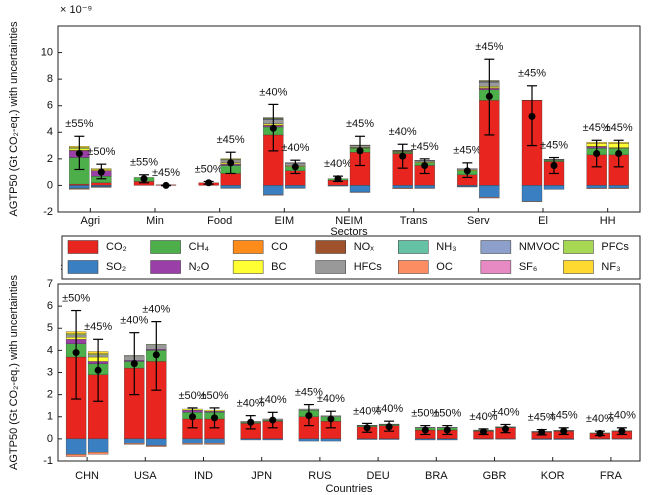 The width and height of the screenshot is (649, 495). Describe the element at coordinates (50, 284) in the screenshot. I see `y-tick-label: 7` at that location.